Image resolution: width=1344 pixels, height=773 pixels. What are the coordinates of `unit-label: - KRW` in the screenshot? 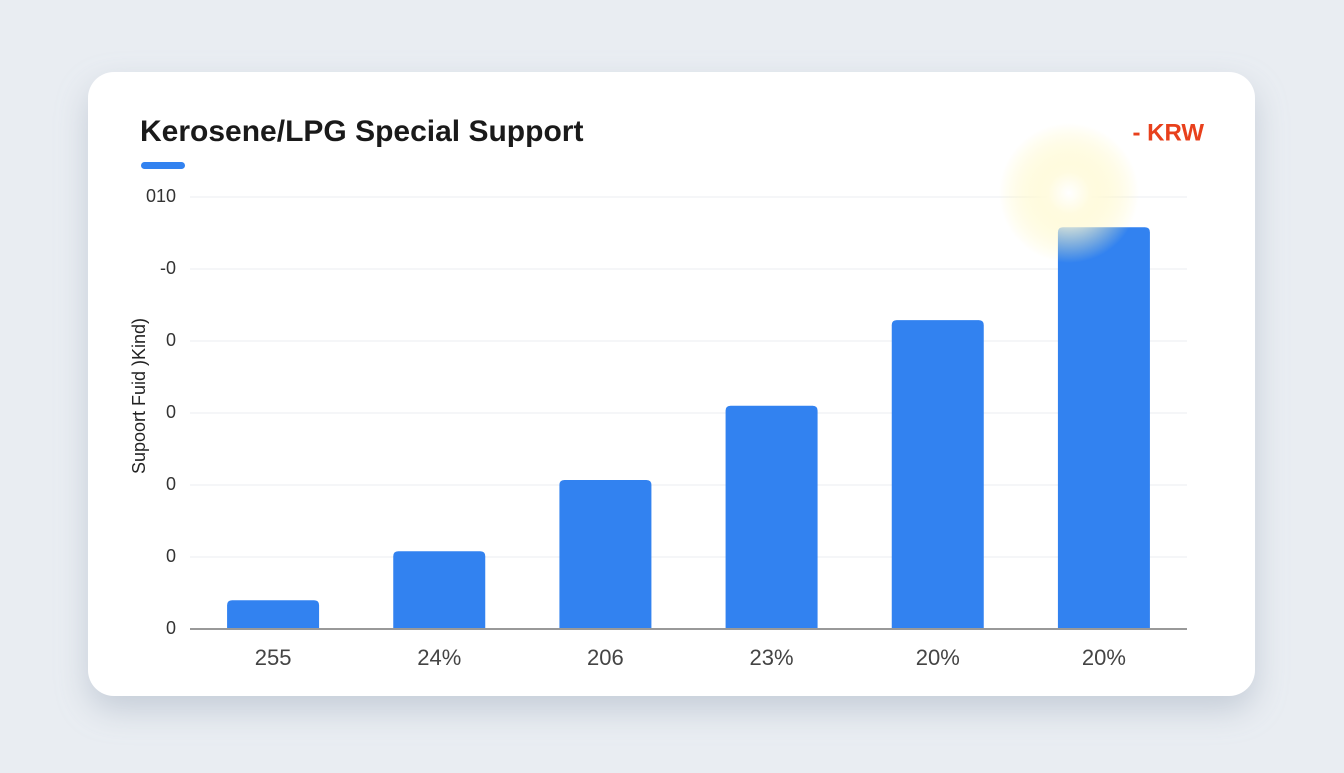 It's located at (1168, 132).